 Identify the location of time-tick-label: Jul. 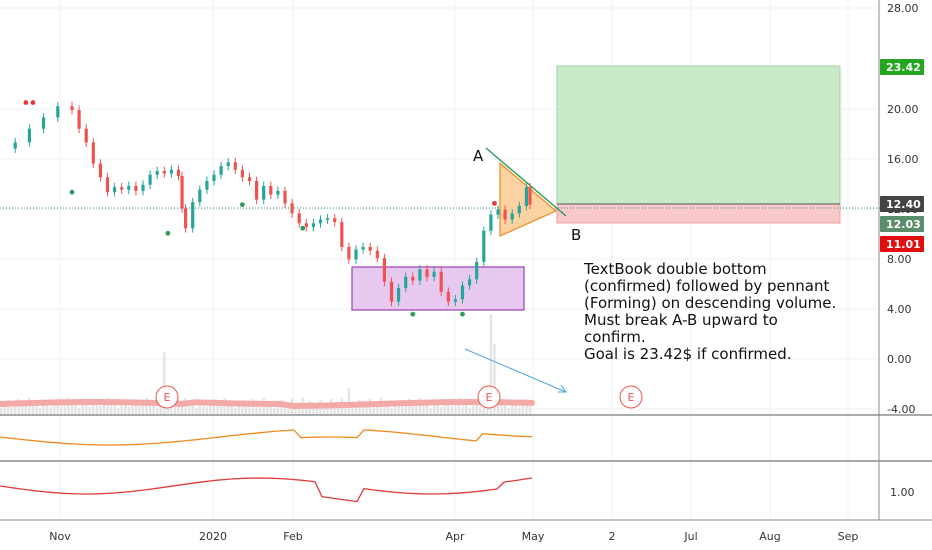
(690, 536).